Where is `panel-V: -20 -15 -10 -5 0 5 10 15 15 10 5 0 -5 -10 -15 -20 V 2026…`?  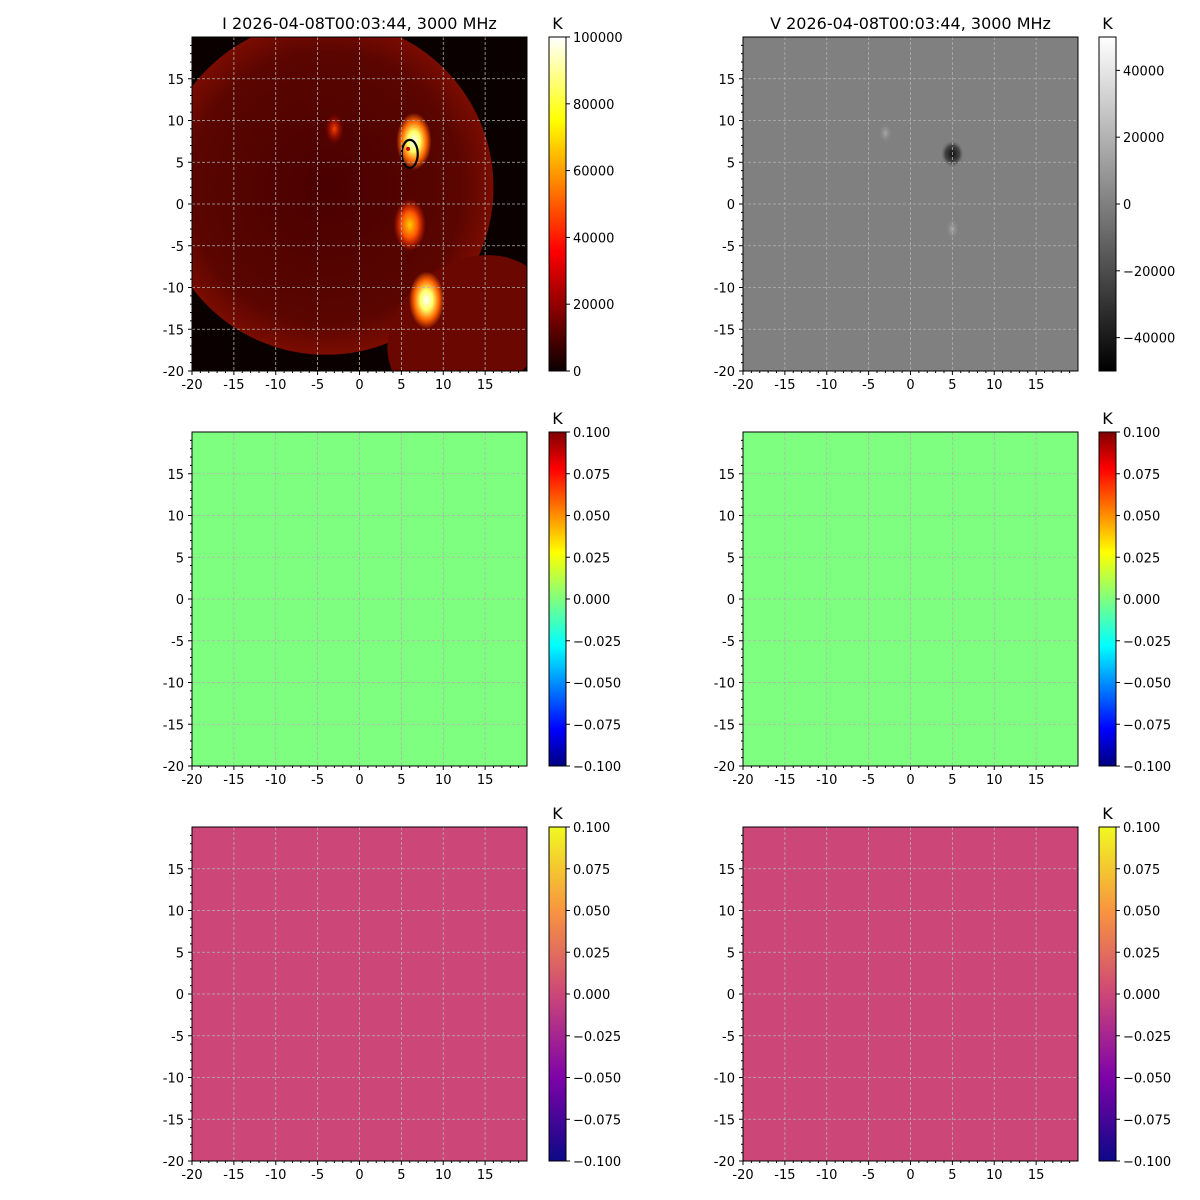
panel-V: -20 -15 -10 -5 0 5 10 15 15 10 5 0 -5 -10 -15 -20 V 2026… is located at coordinates (944, 203).